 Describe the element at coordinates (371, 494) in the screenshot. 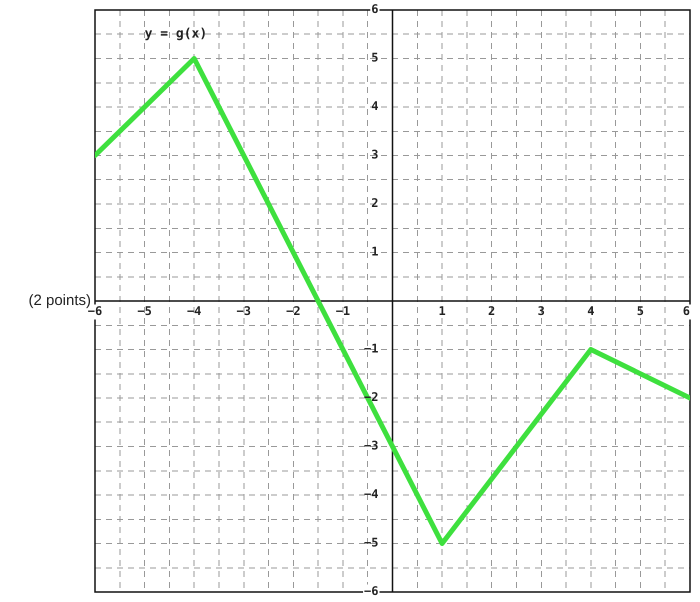

I see `y-tick-label: −4` at that location.